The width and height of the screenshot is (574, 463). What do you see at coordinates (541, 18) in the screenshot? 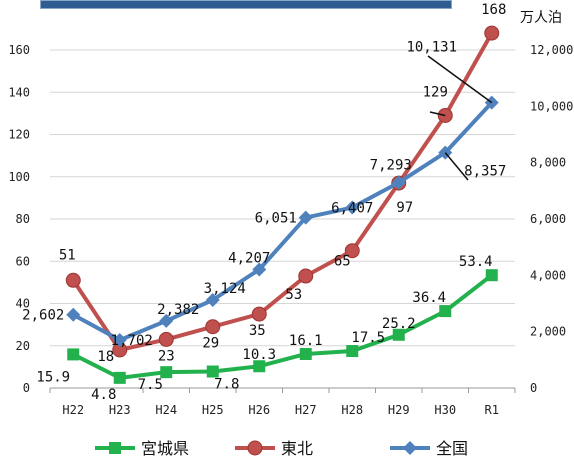
I see `y-right-unit-label: 万人泊` at bounding box center [541, 18].